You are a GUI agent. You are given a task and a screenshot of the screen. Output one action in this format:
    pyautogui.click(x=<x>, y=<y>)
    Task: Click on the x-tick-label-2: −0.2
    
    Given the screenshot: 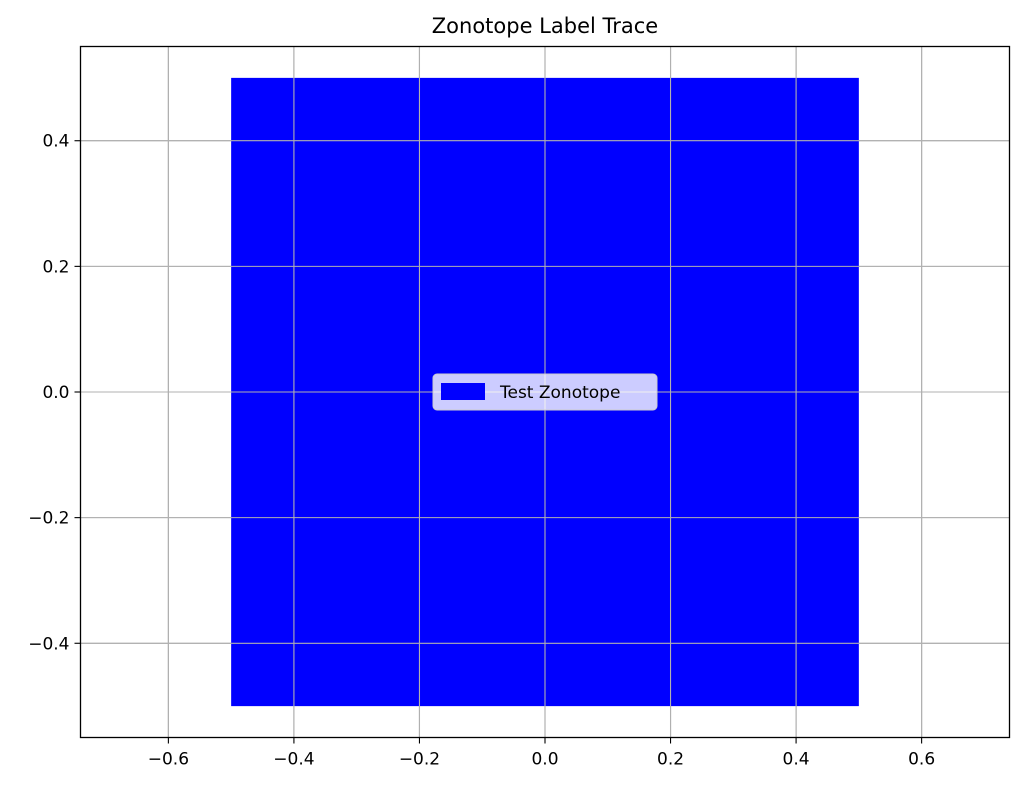 What is the action you would take?
    pyautogui.click(x=419, y=760)
    